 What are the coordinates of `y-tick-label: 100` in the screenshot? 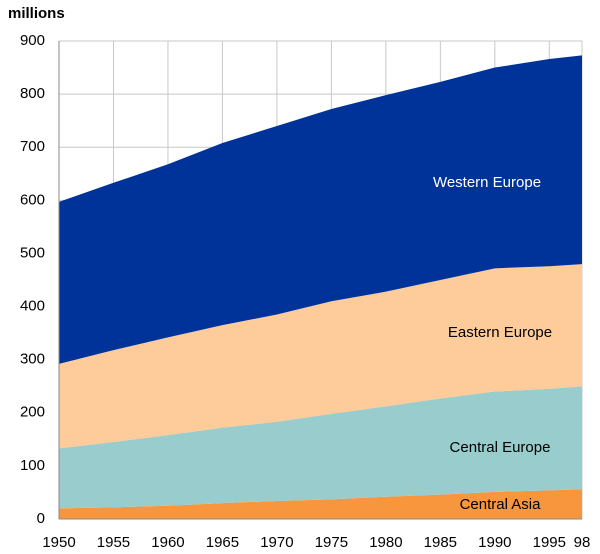 It's located at (32, 465).